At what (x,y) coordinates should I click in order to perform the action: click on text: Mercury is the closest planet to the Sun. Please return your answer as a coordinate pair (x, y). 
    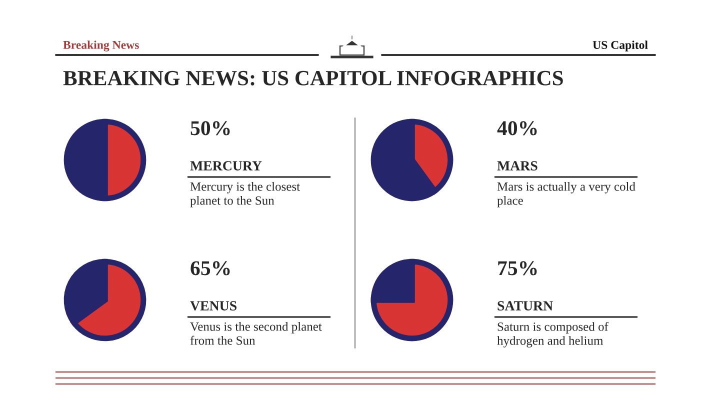
    Looking at the image, I should click on (245, 195).